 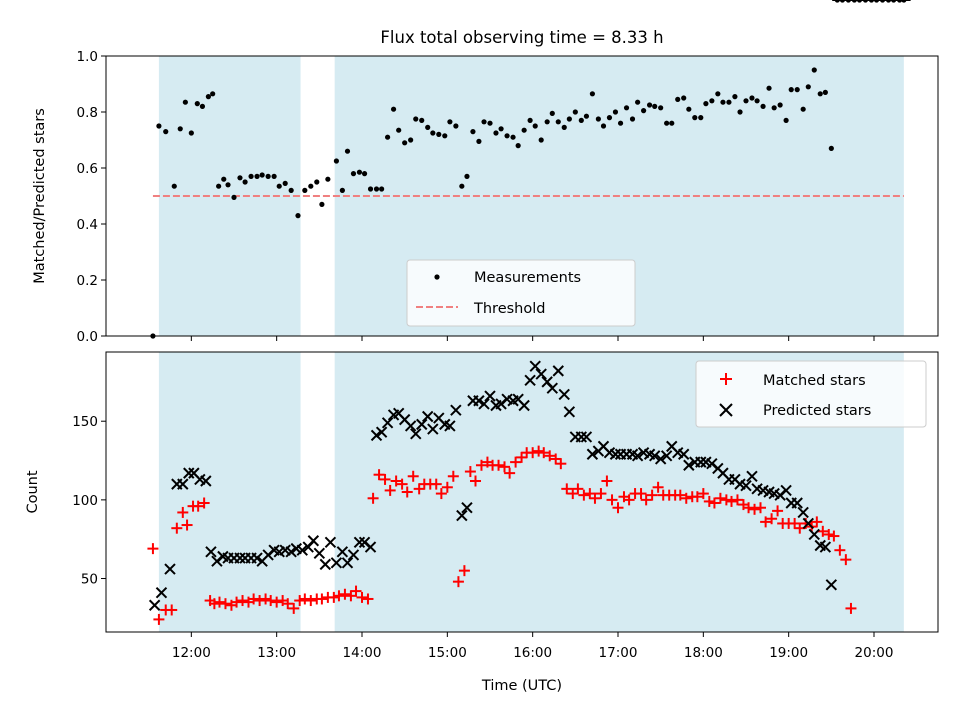 What do you see at coordinates (85, 422) in the screenshot?
I see `y-tick-label: 150` at bounding box center [85, 422].